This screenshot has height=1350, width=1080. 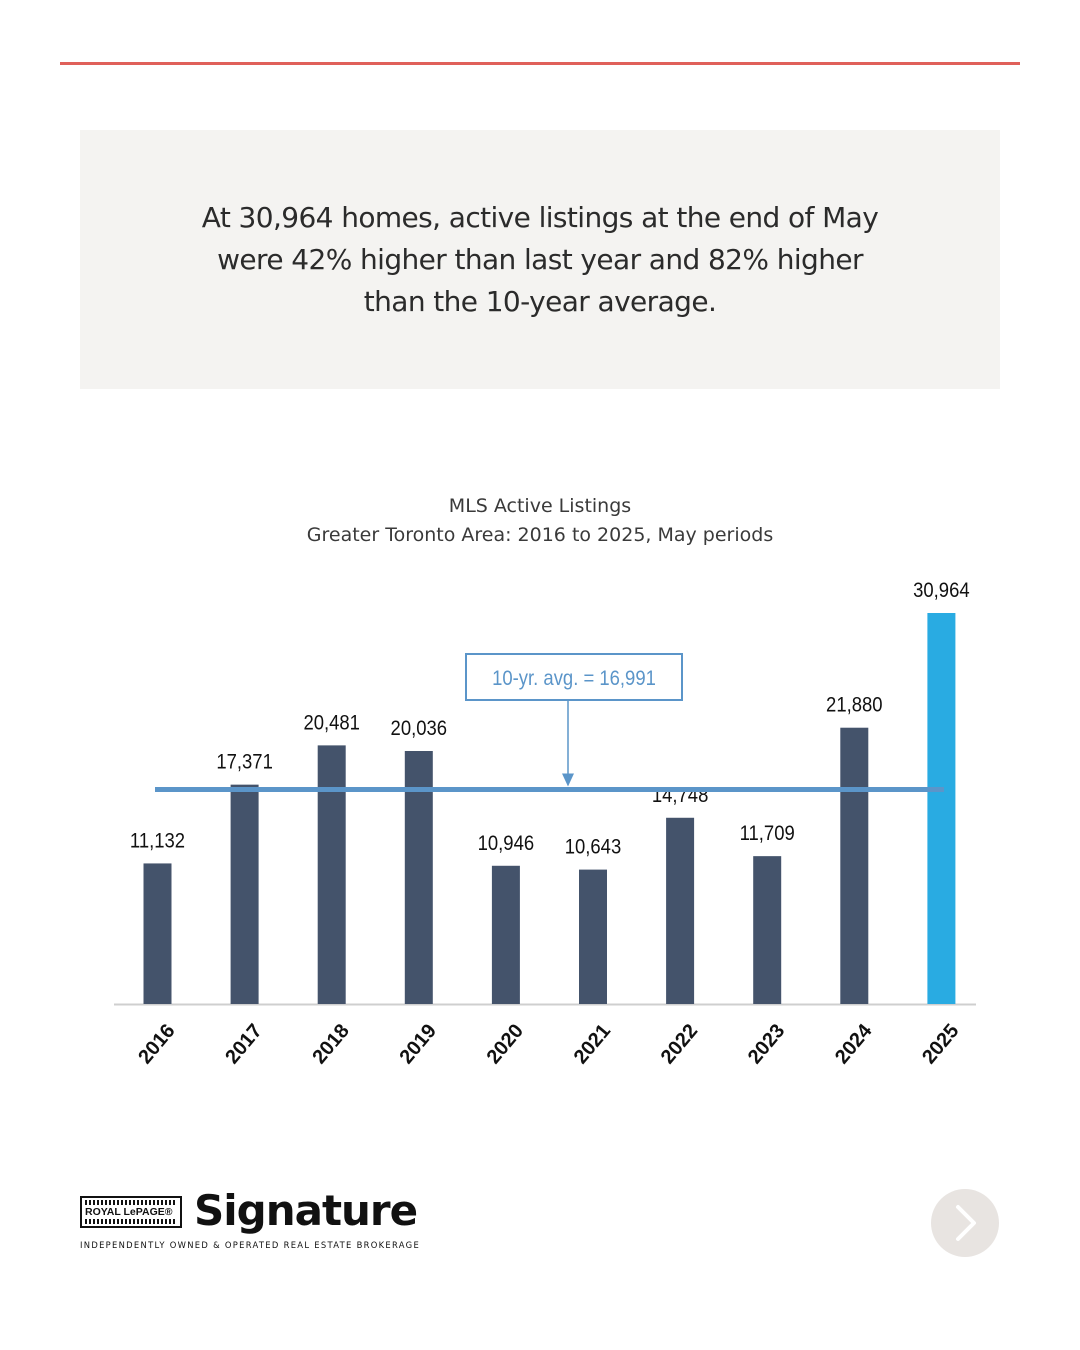 What do you see at coordinates (593, 847) in the screenshot?
I see `bar-value-label-2021: 10,643` at bounding box center [593, 847].